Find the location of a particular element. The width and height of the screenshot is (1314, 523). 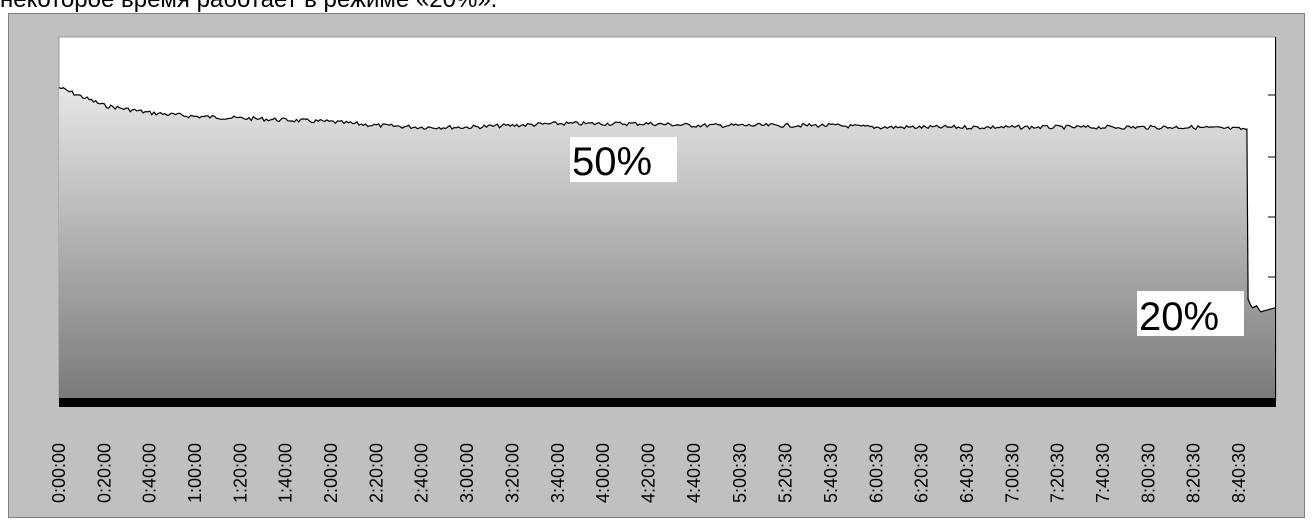

annotation-20-bg is located at coordinates (1190, 313).